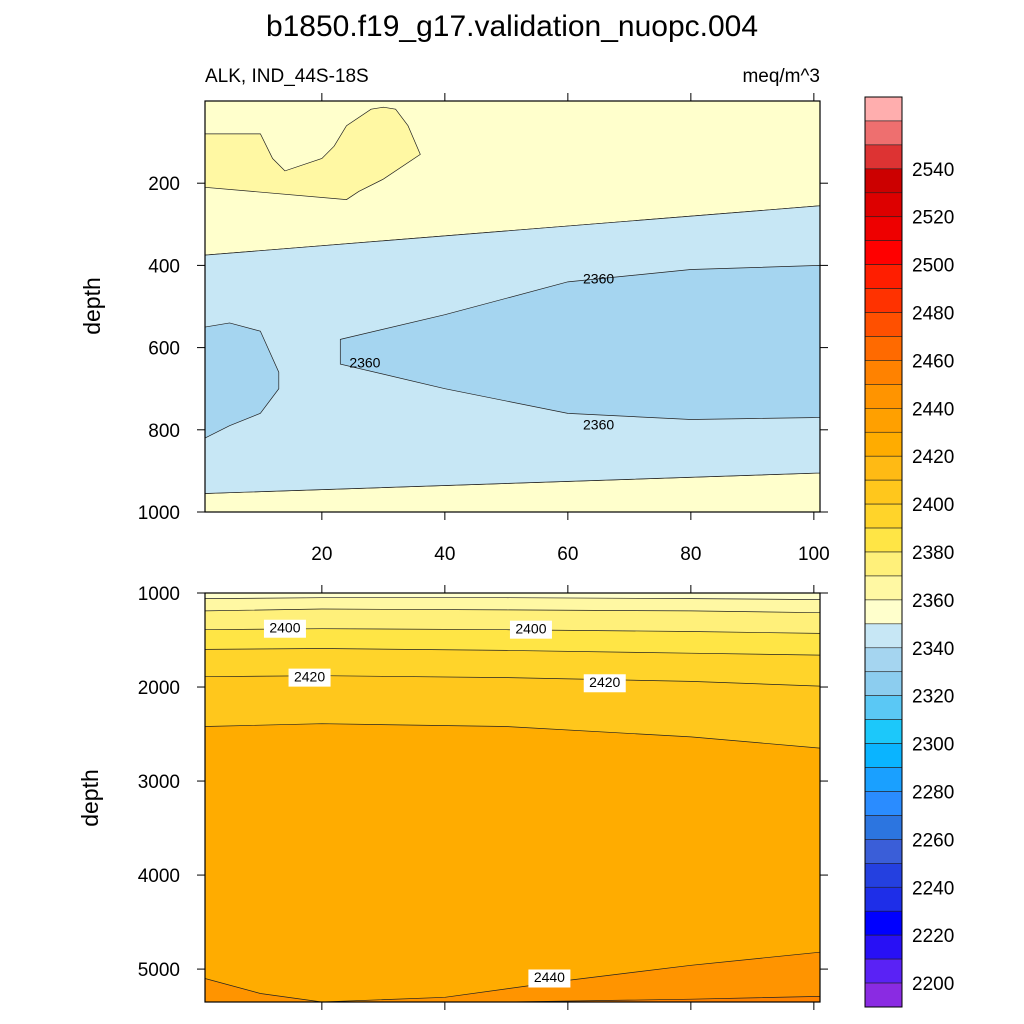 The height and width of the screenshot is (1024, 1024). Describe the element at coordinates (933, 266) in the screenshot. I see `colorbar-label: 2500` at that location.